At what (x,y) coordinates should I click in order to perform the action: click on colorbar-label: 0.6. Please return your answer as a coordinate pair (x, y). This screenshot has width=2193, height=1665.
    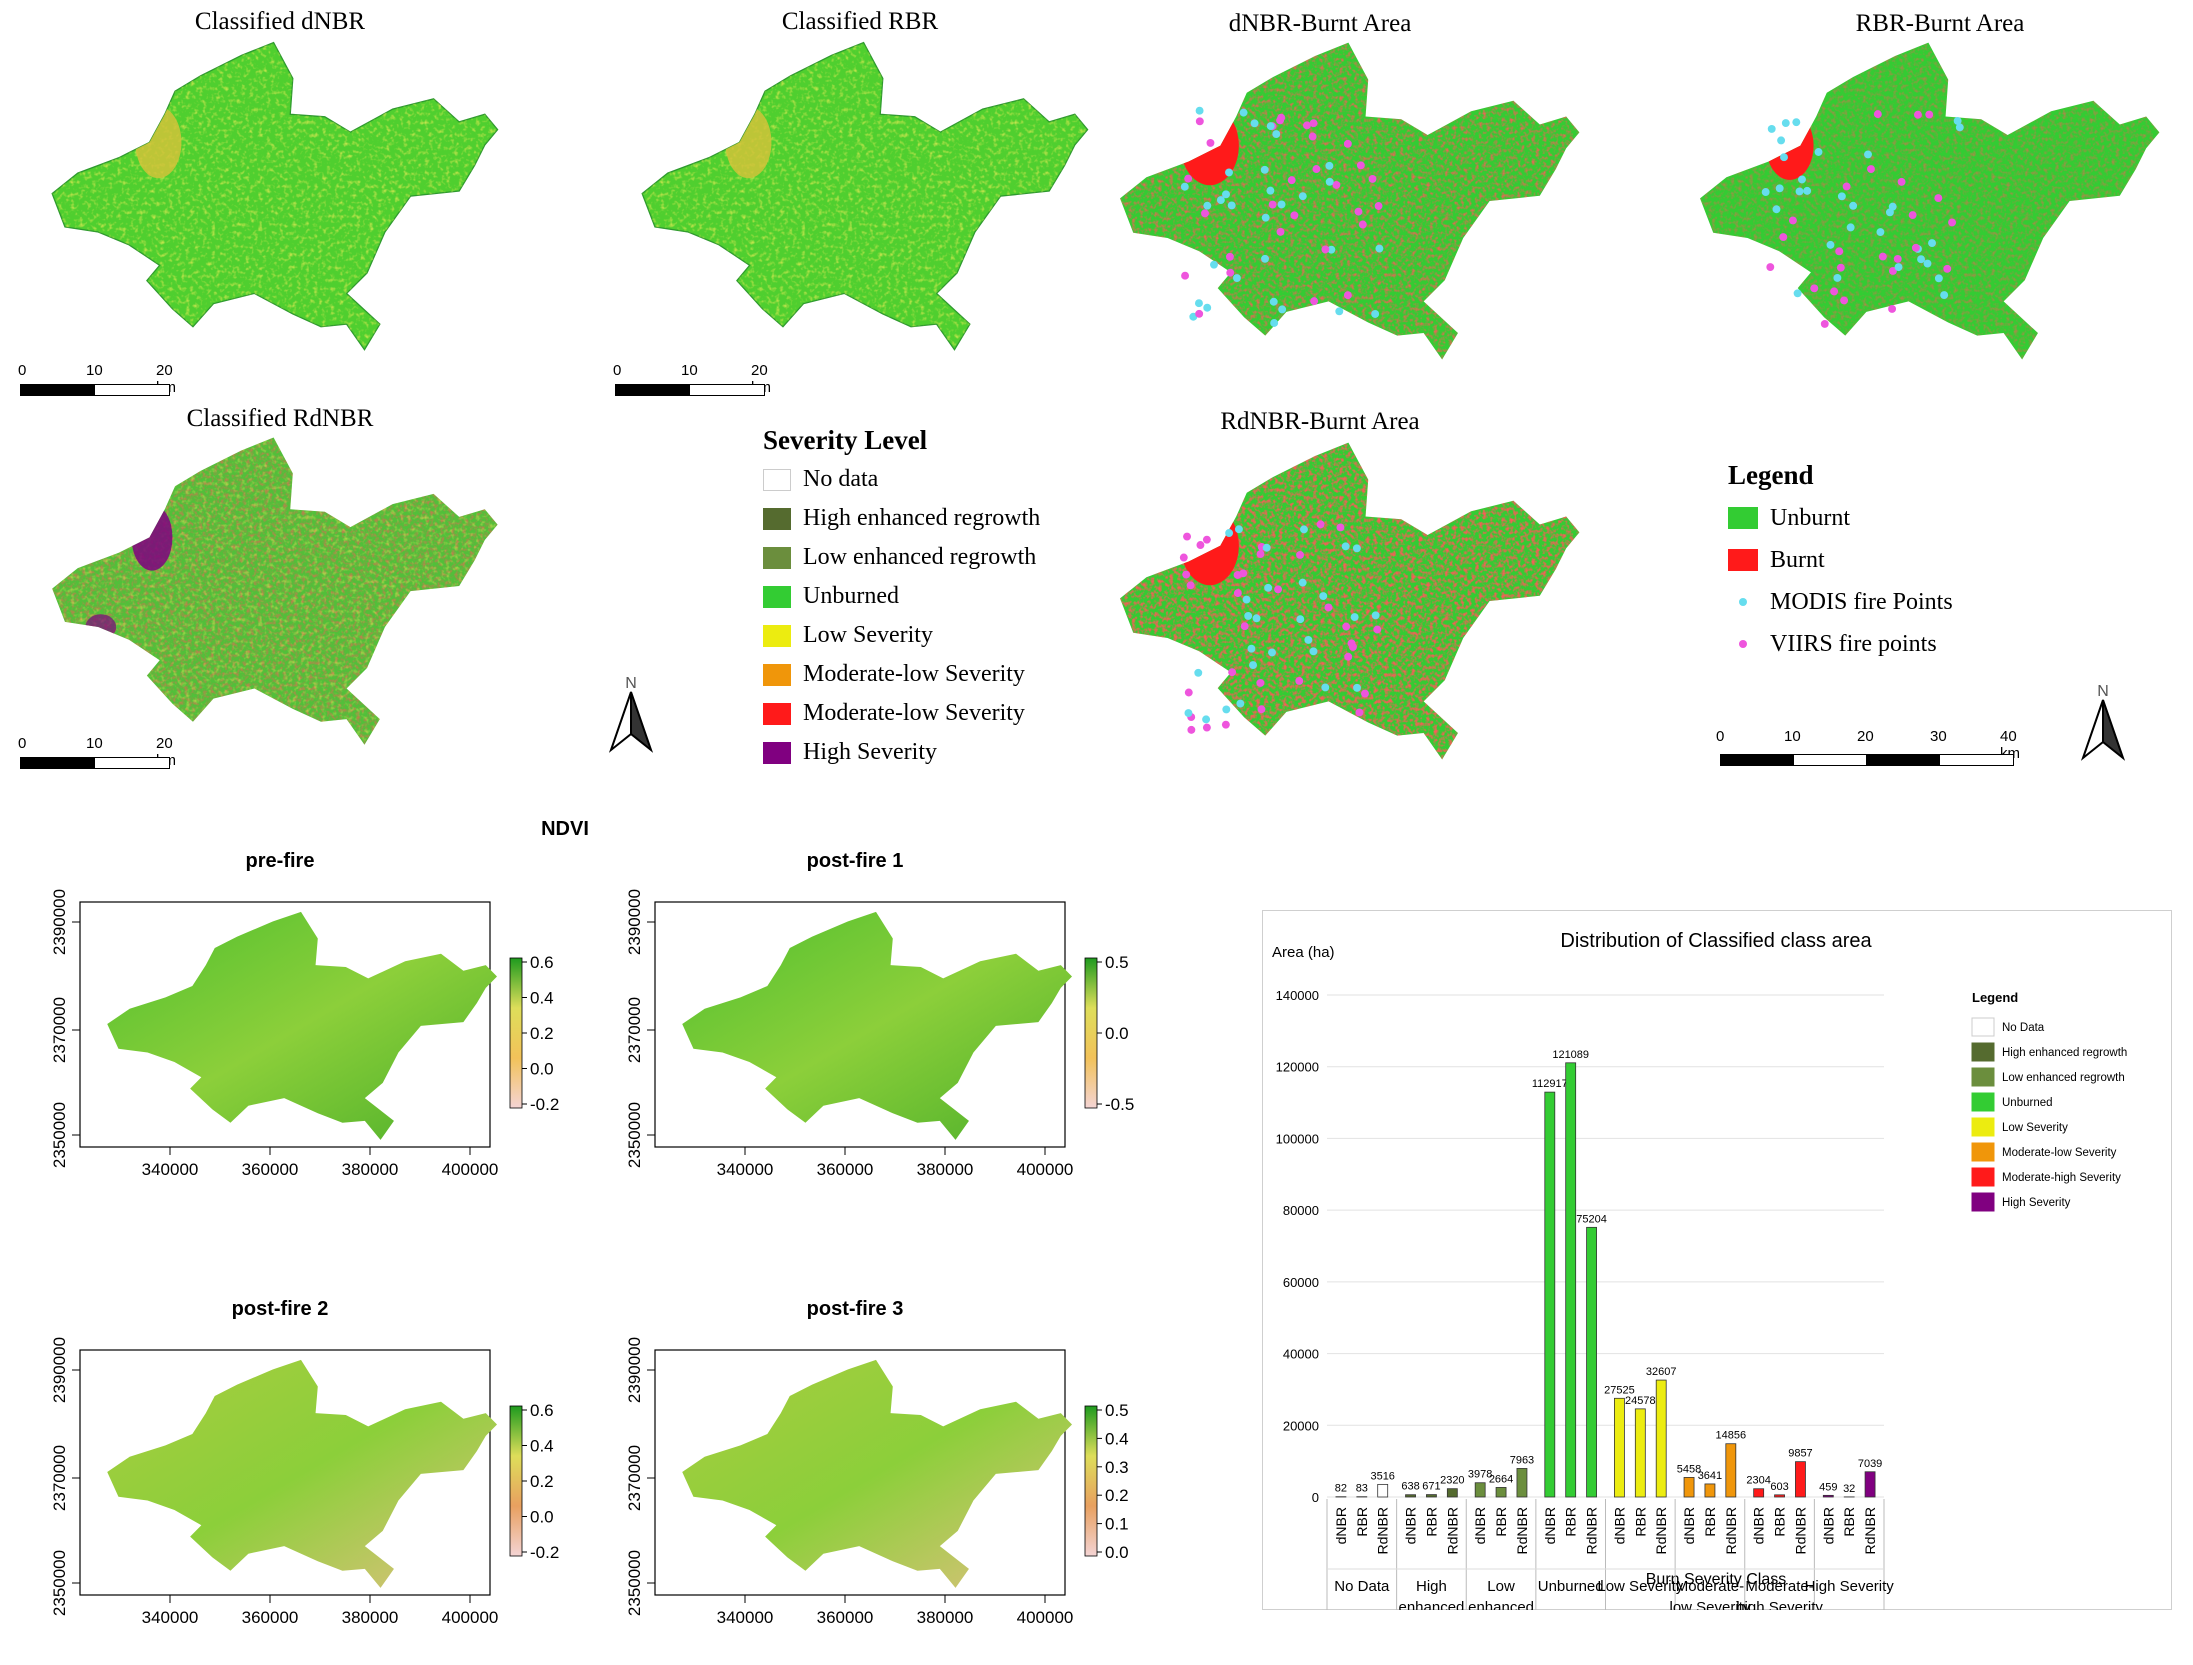
    Looking at the image, I should click on (542, 1410).